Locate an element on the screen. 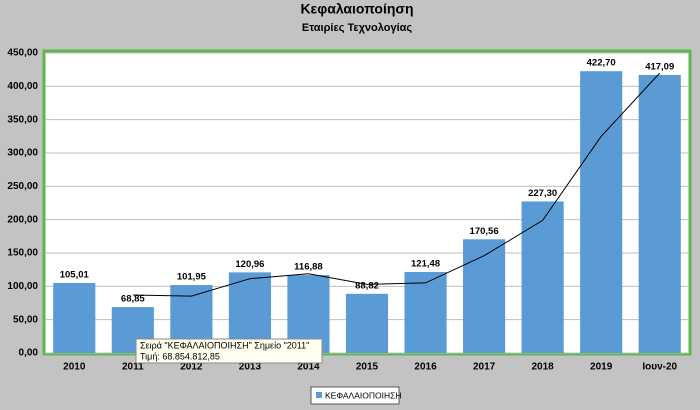 This screenshot has width=700, height=410. value-label: 116,88 is located at coordinates (308, 267).